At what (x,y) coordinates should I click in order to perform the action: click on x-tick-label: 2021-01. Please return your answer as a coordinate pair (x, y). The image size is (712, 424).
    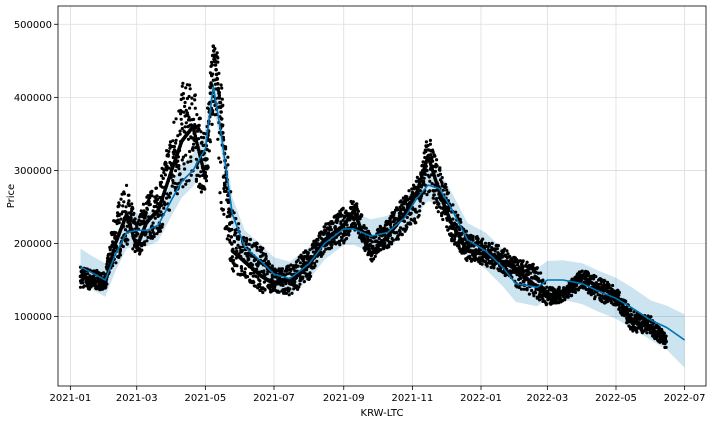
    Looking at the image, I should click on (70, 398).